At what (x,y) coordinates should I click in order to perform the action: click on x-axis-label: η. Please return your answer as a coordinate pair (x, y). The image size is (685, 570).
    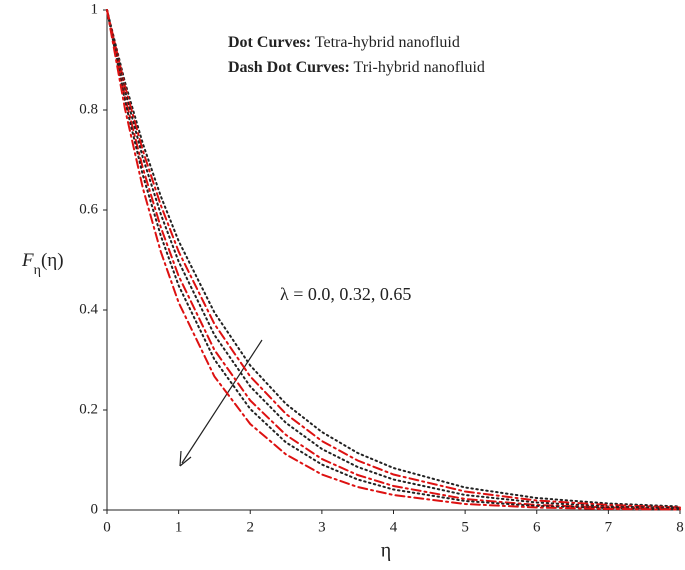
    Looking at the image, I should click on (386, 551).